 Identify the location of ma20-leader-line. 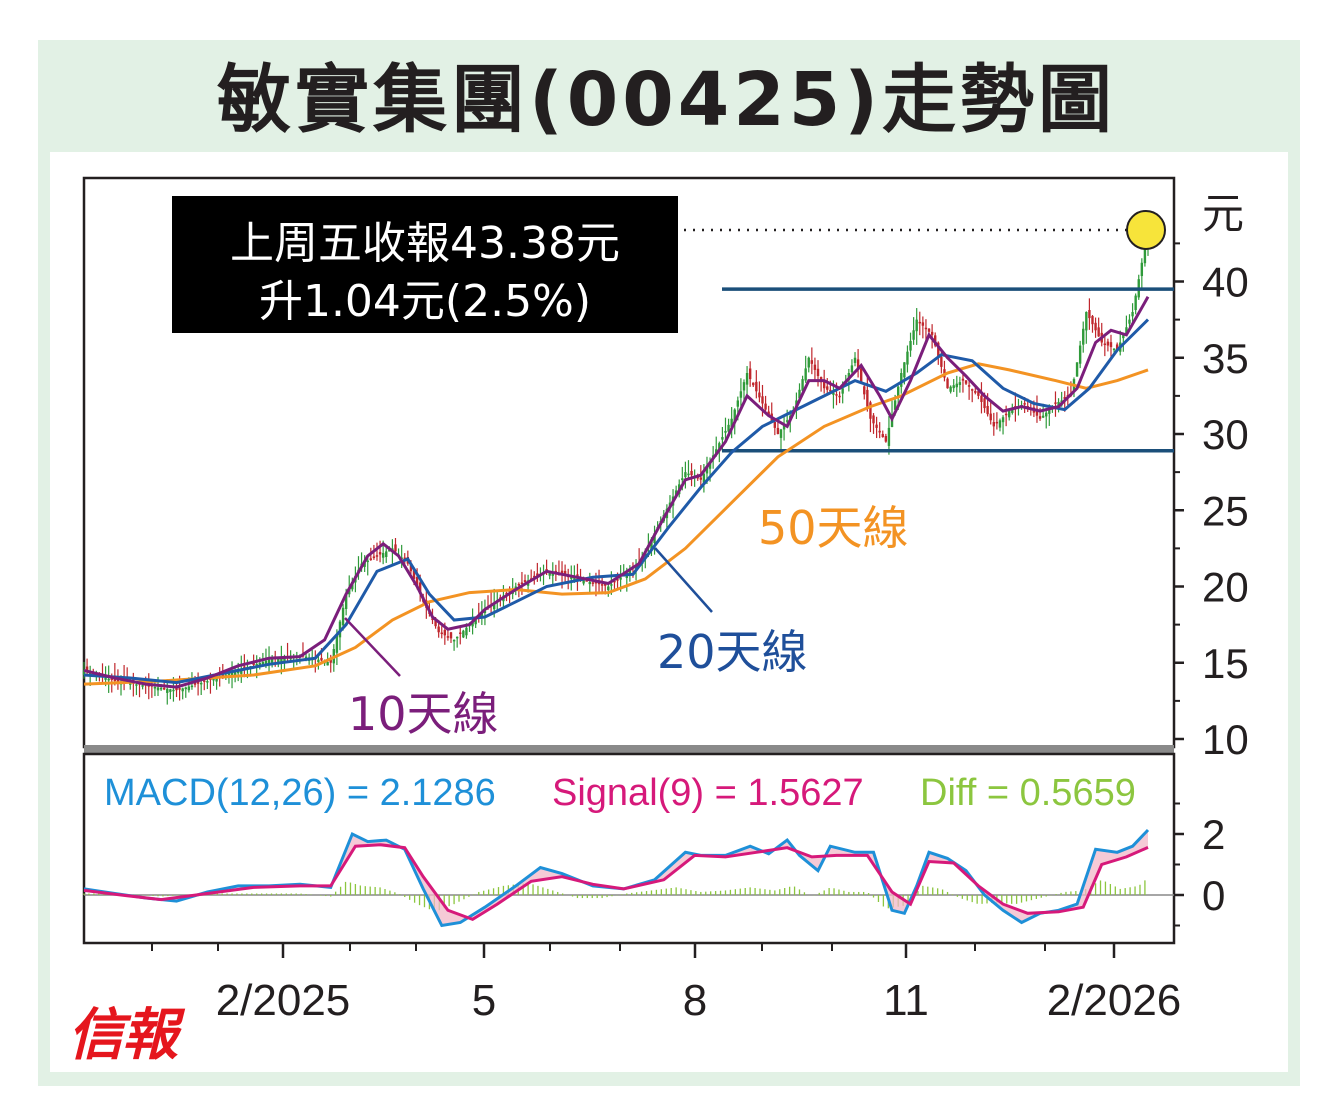
(683, 580).